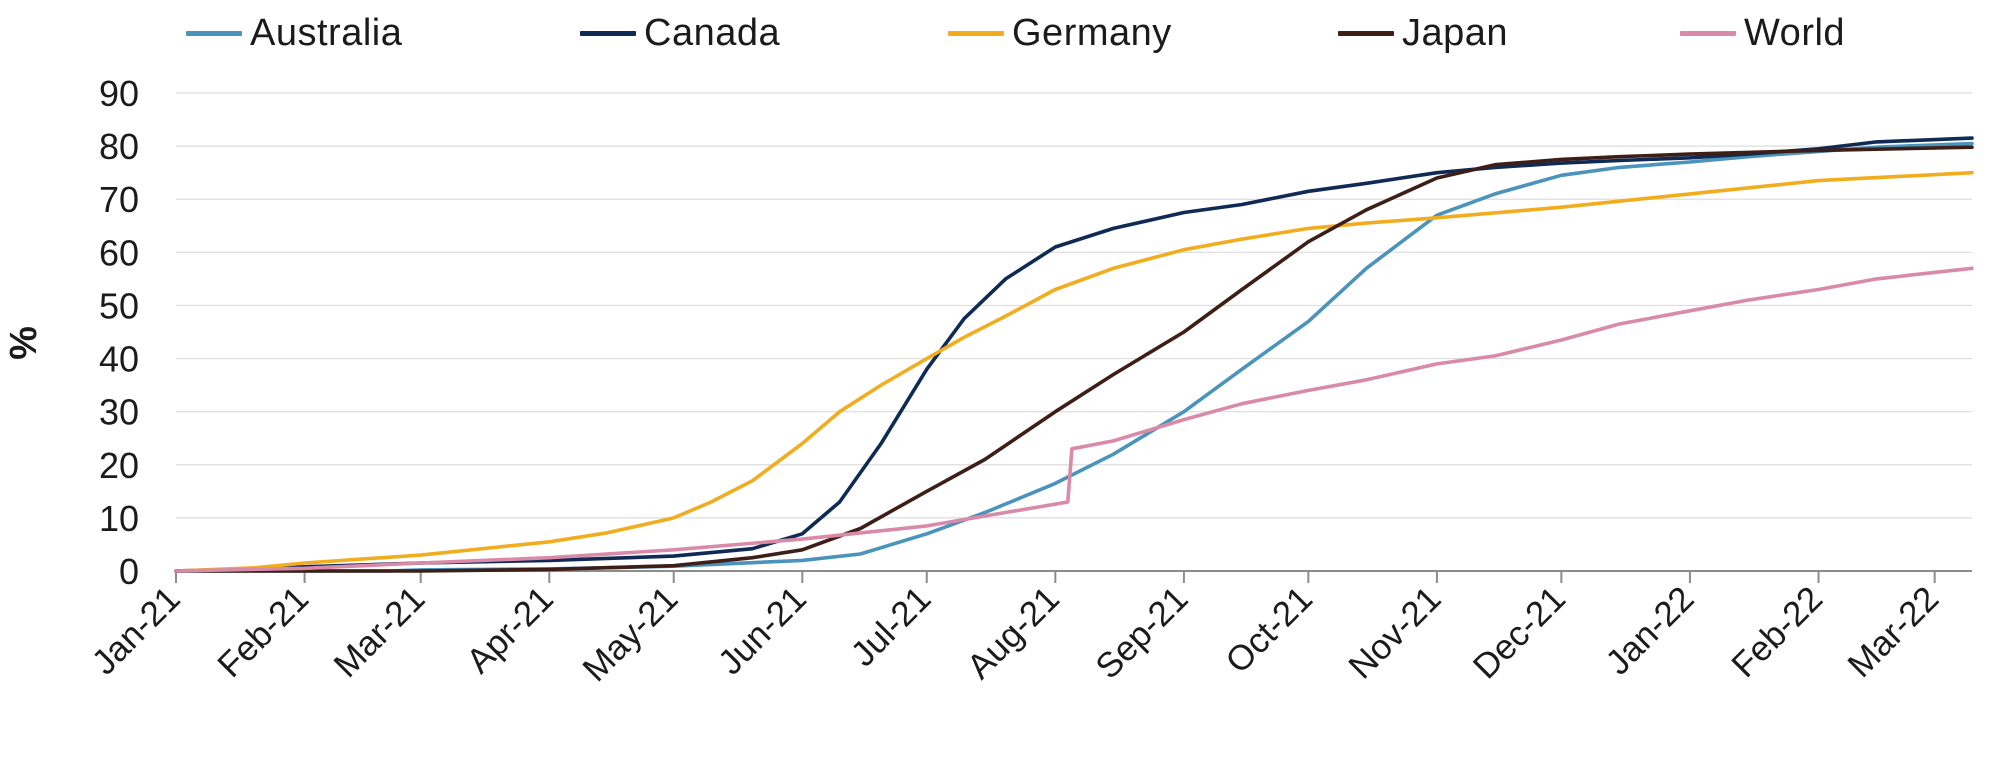  Describe the element at coordinates (630, 634) in the screenshot. I see `x-tick-label: May-21` at that location.